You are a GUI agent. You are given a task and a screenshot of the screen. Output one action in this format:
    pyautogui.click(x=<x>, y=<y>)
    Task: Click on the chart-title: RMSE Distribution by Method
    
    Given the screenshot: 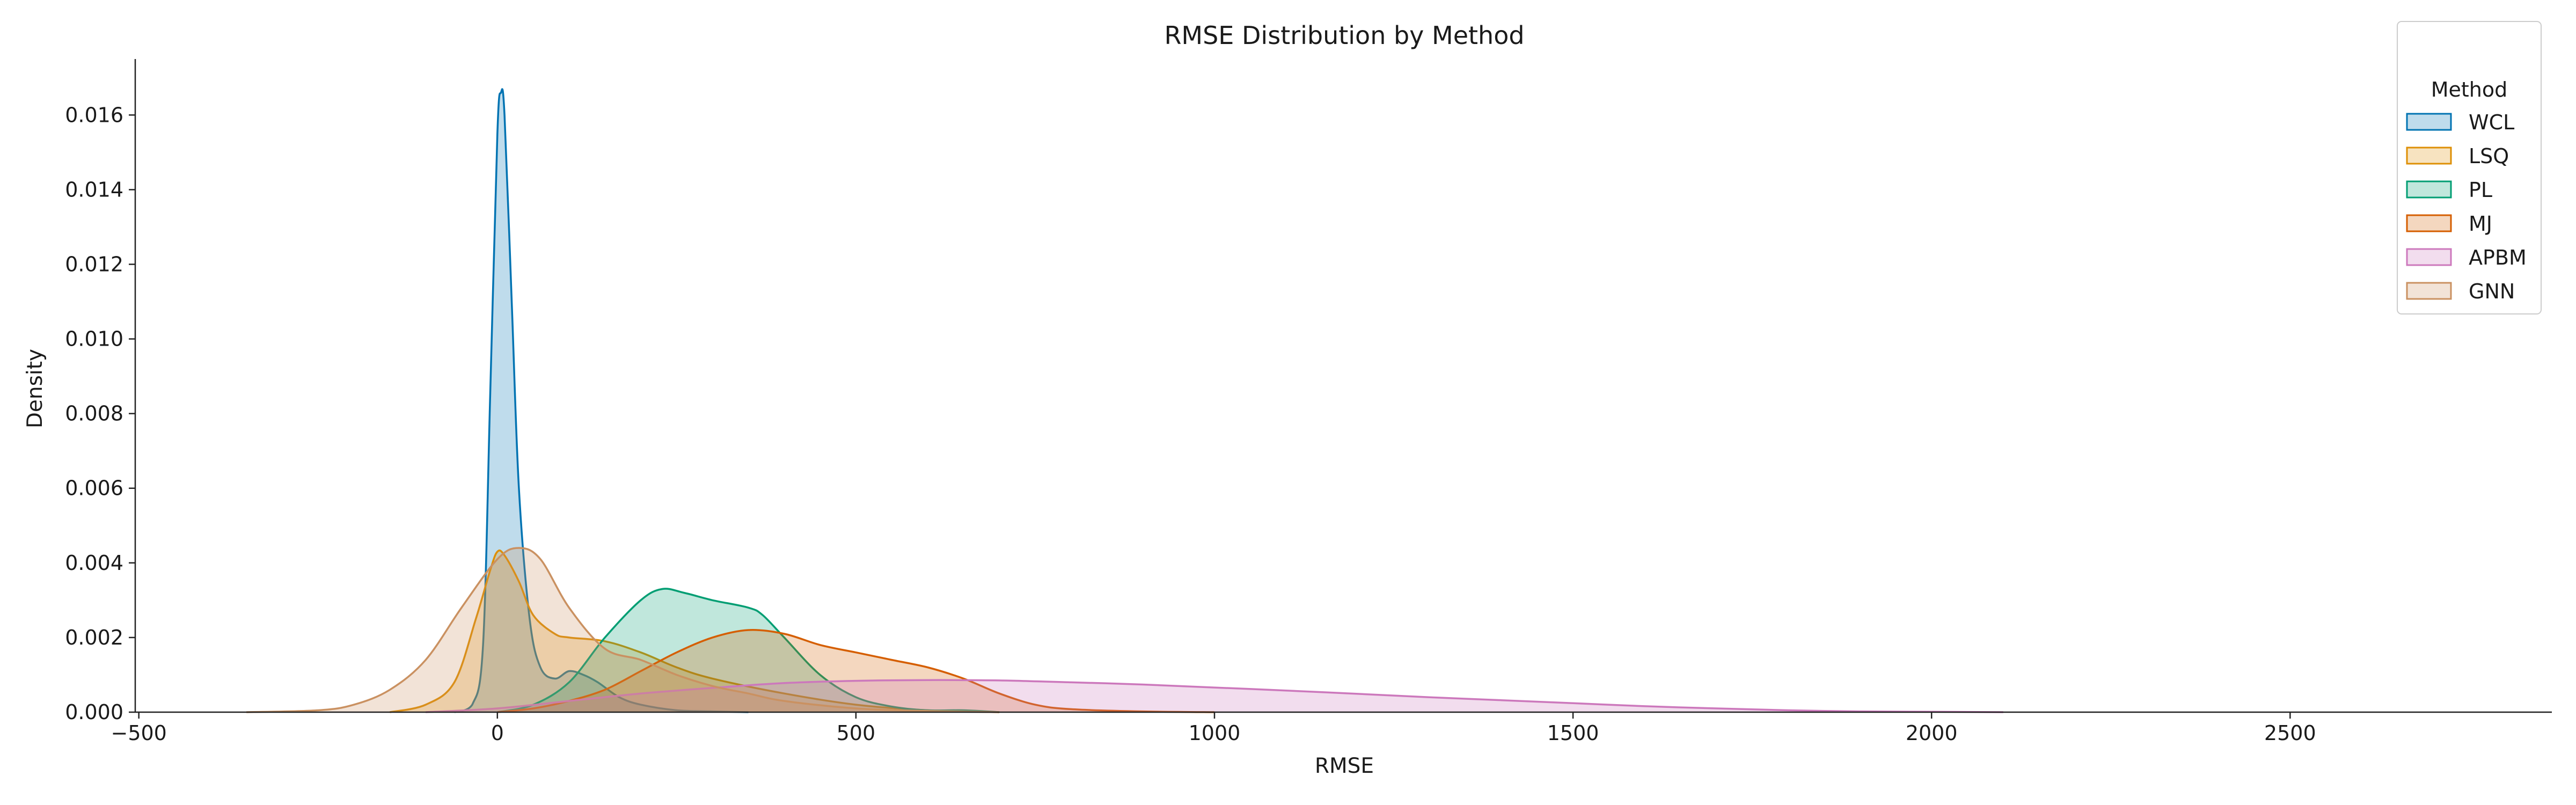 What is the action you would take?
    pyautogui.click(x=1344, y=35)
    